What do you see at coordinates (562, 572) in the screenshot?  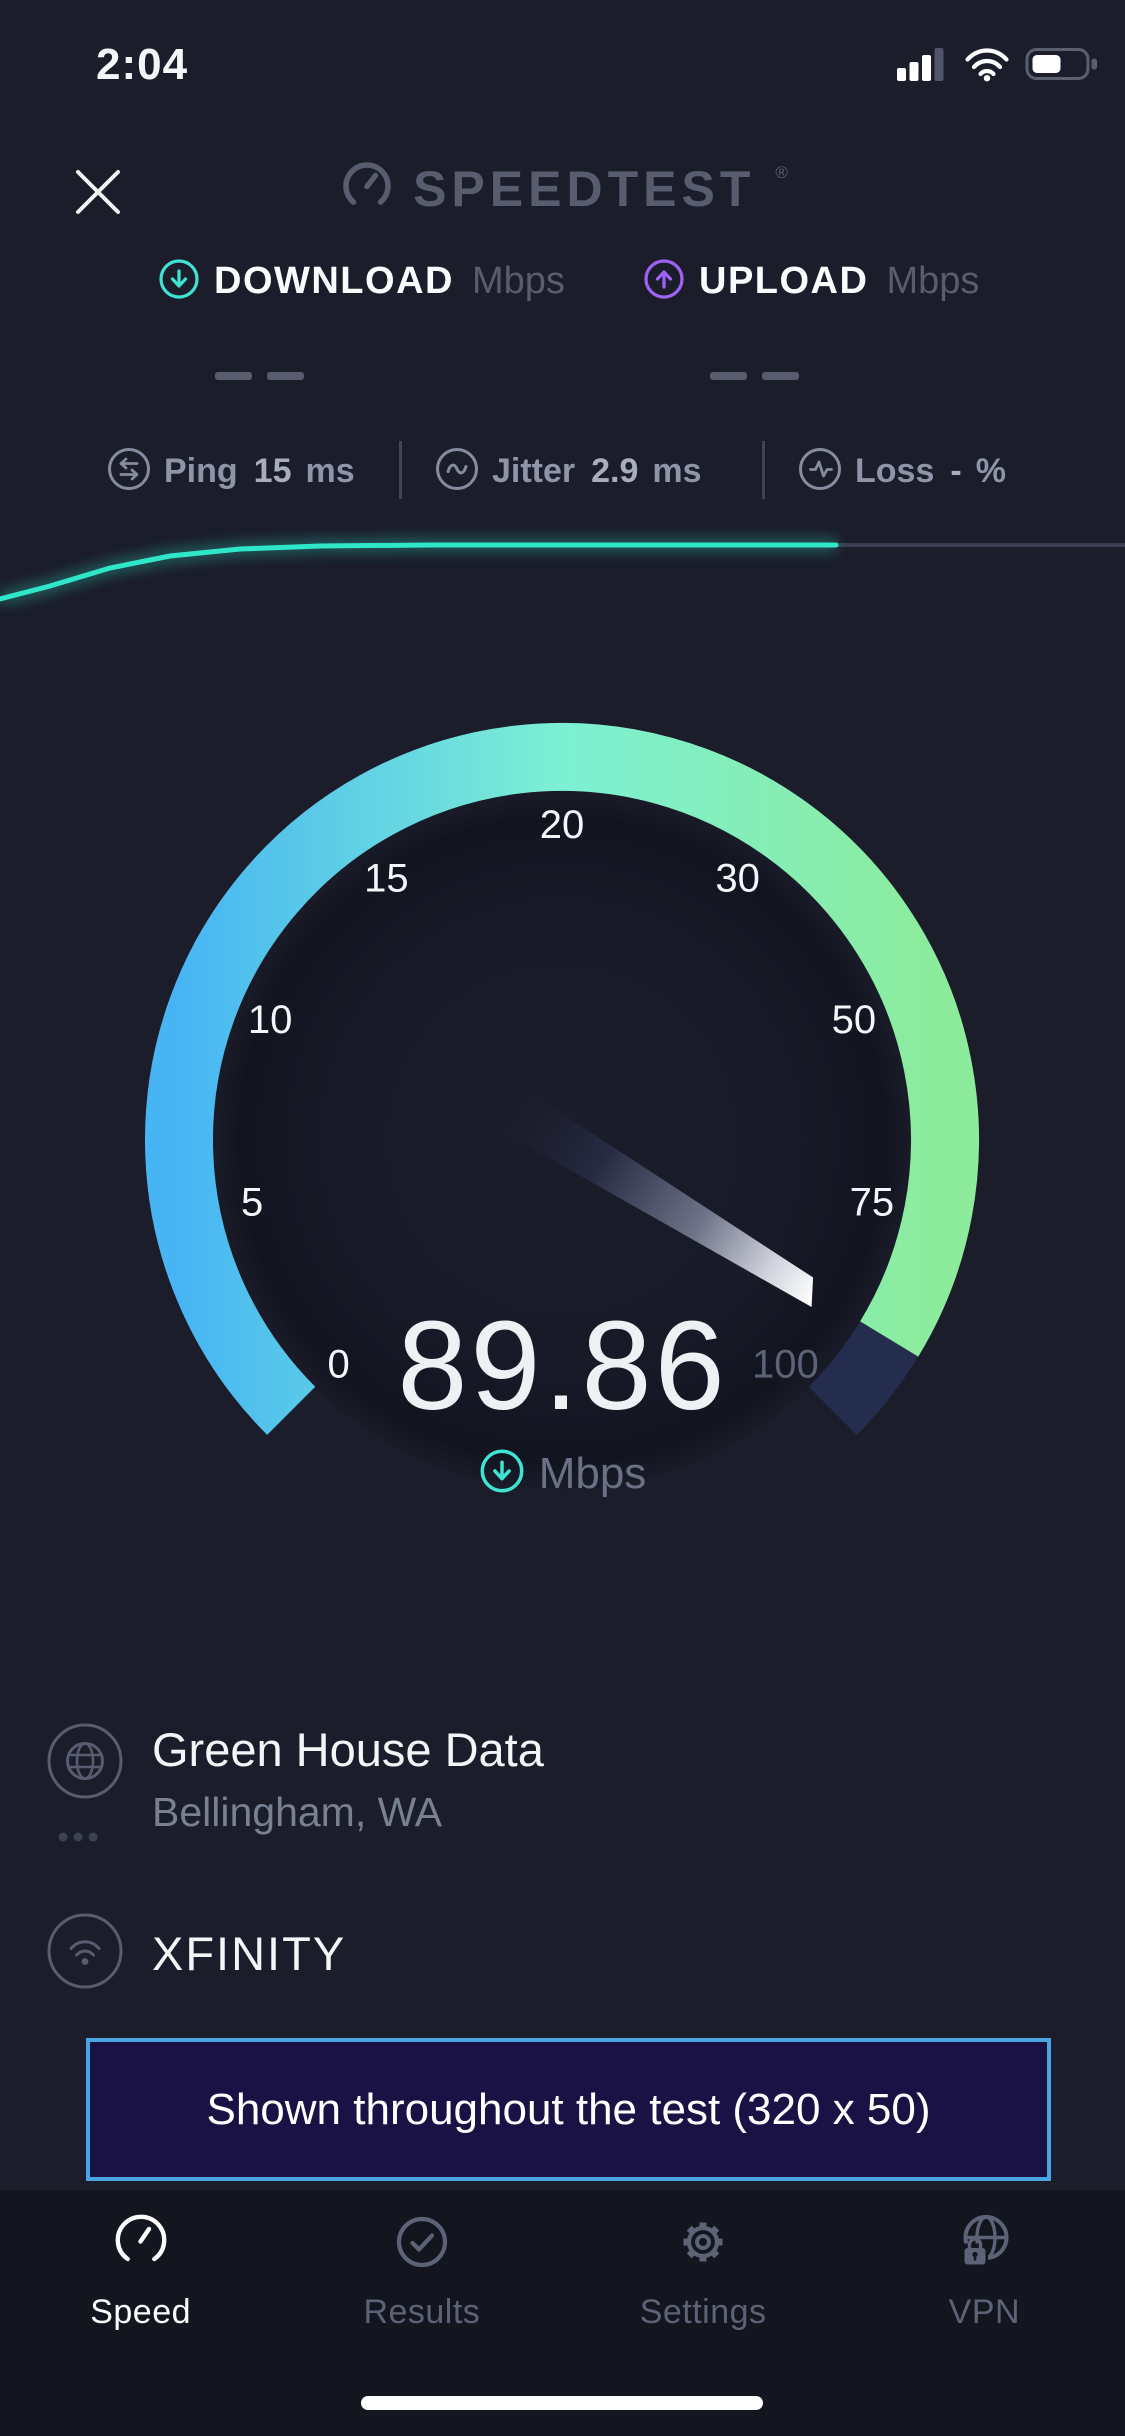 I see `speed-sparkline-chart` at bounding box center [562, 572].